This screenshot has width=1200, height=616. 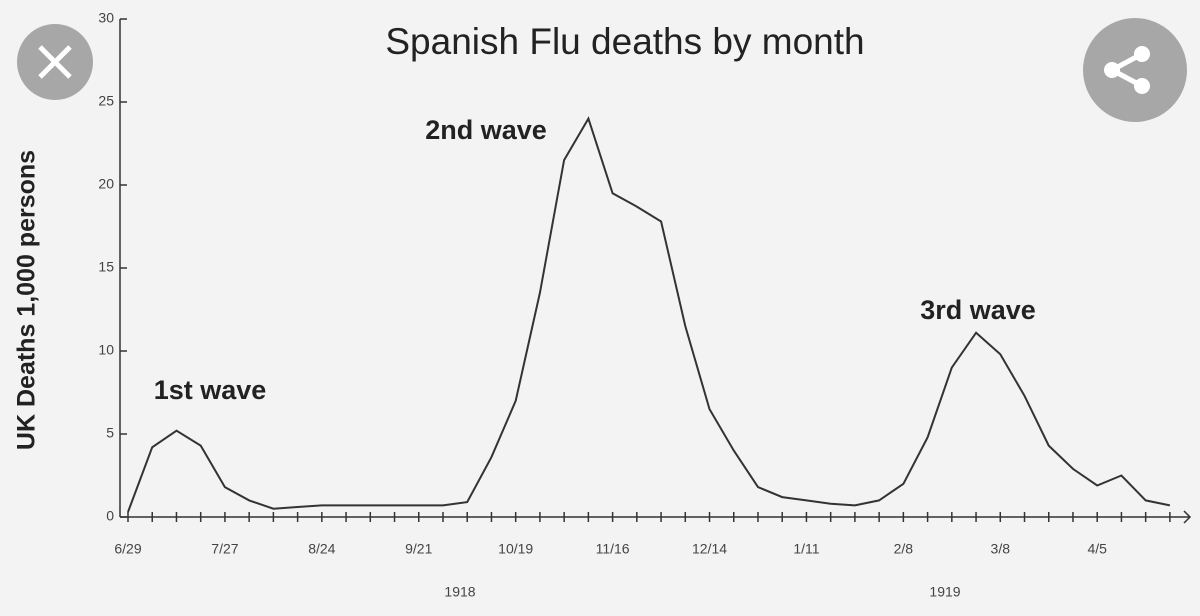 What do you see at coordinates (613, 549) in the screenshot?
I see `x-tick-label: 11/16` at bounding box center [613, 549].